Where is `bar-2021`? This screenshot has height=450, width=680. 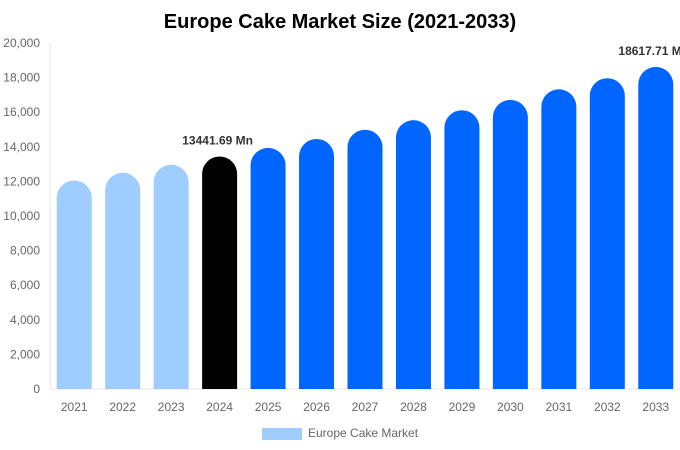
bar-2021 is located at coordinates (74, 284).